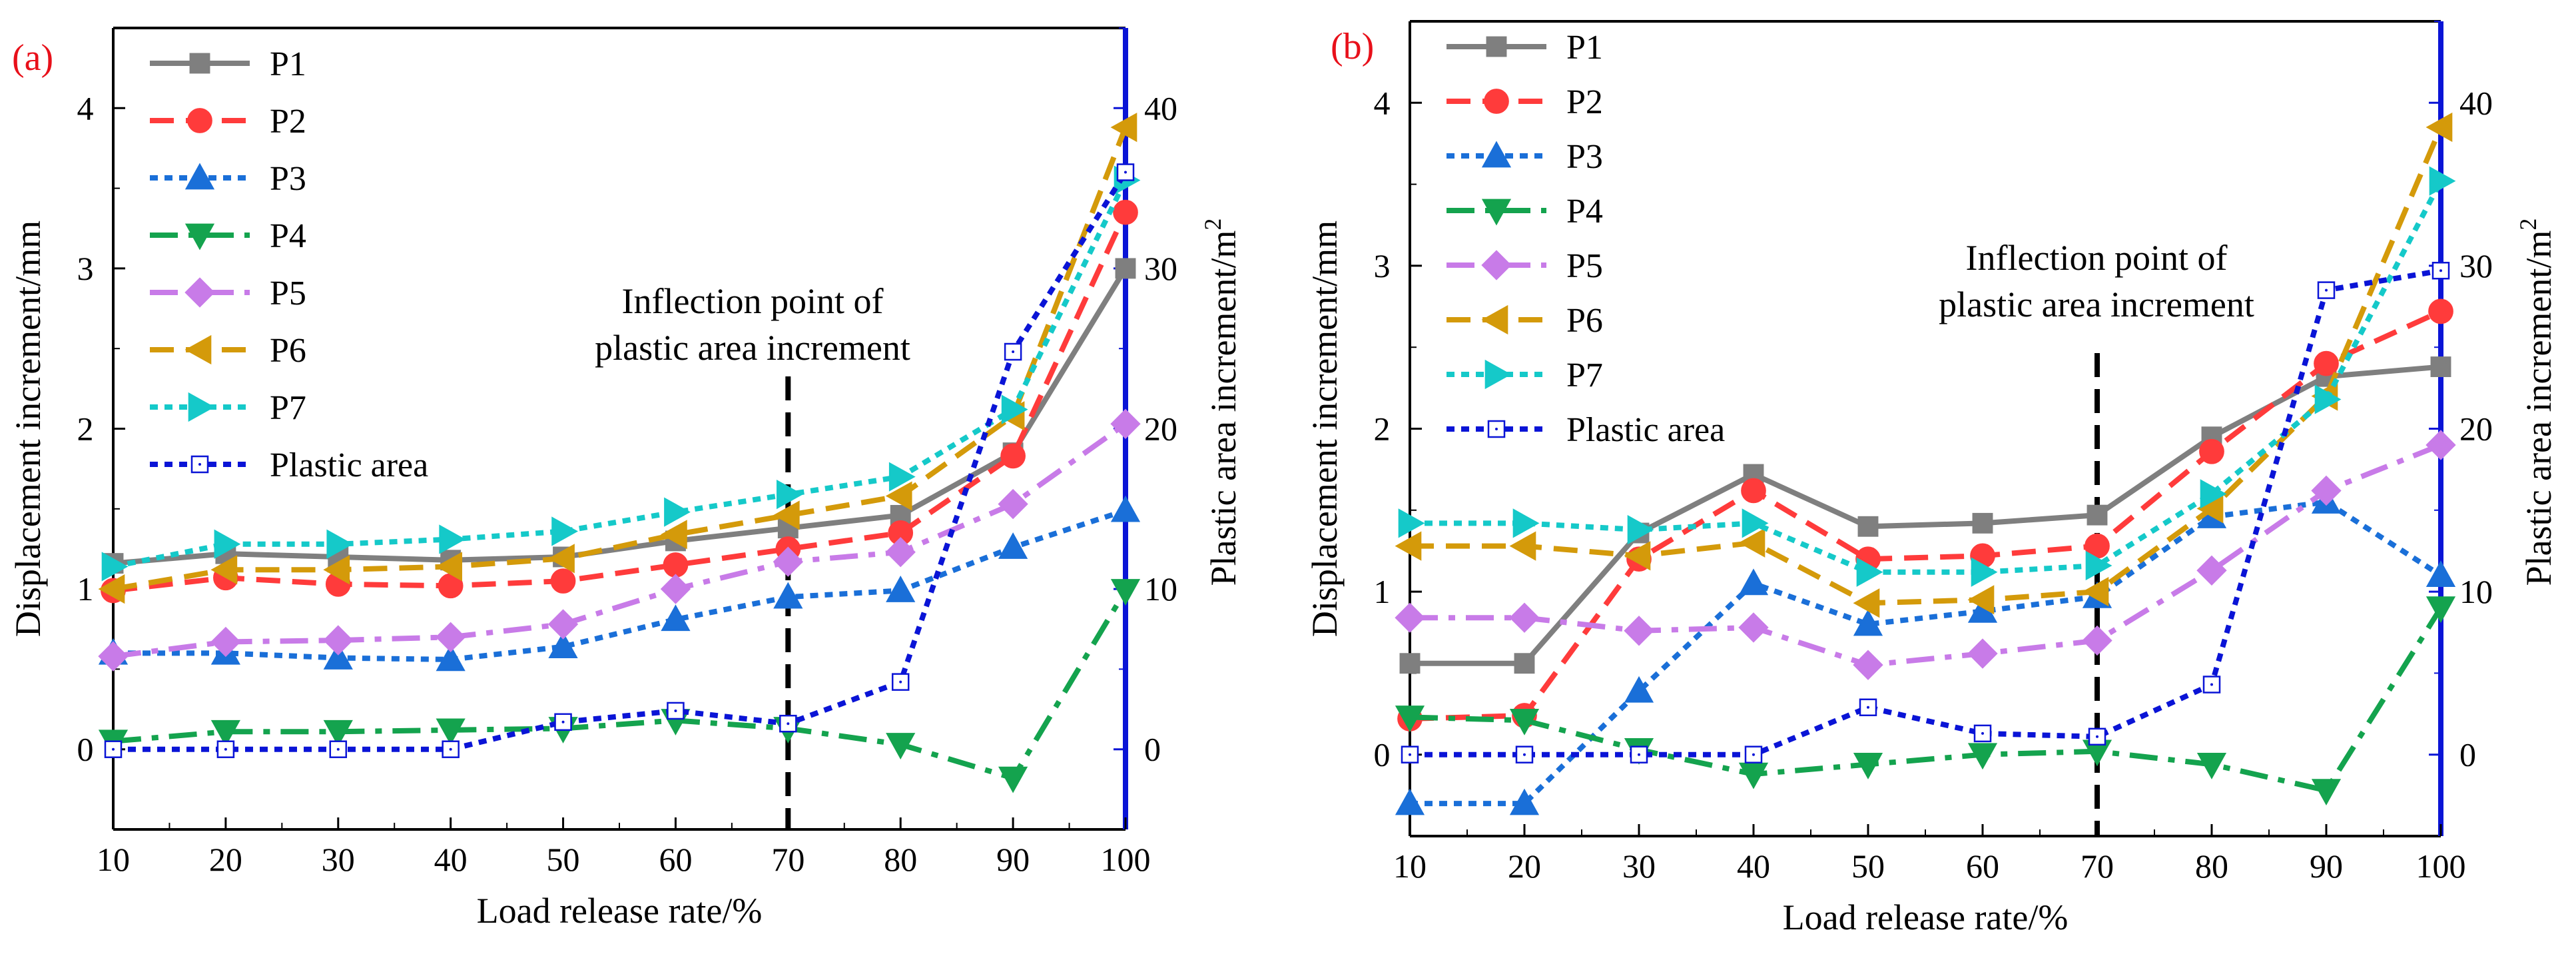 The width and height of the screenshot is (2576, 960). I want to click on legend-entry: P6, so click(1525, 321).